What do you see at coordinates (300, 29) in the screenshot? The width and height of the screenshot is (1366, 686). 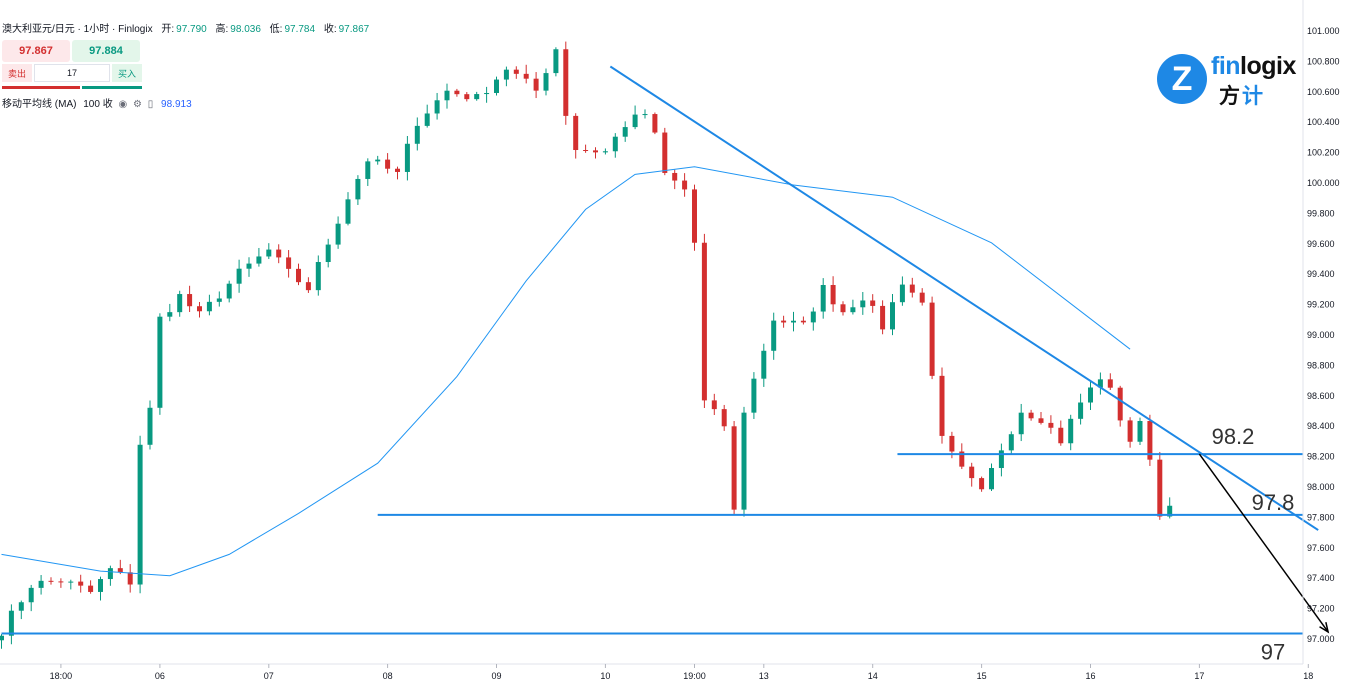 I see `low-value: 97.784` at bounding box center [300, 29].